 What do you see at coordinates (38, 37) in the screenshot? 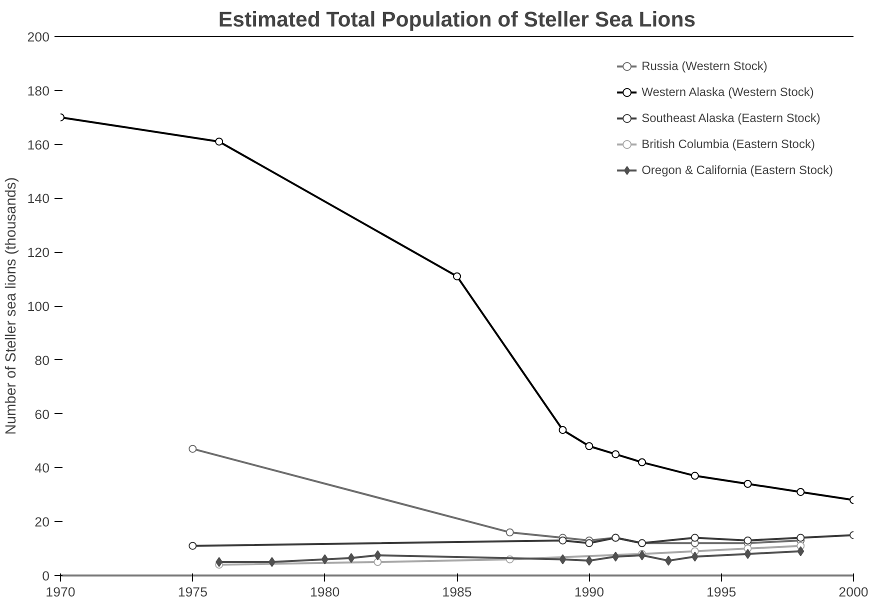
I see `y-tick-label: 200` at bounding box center [38, 37].